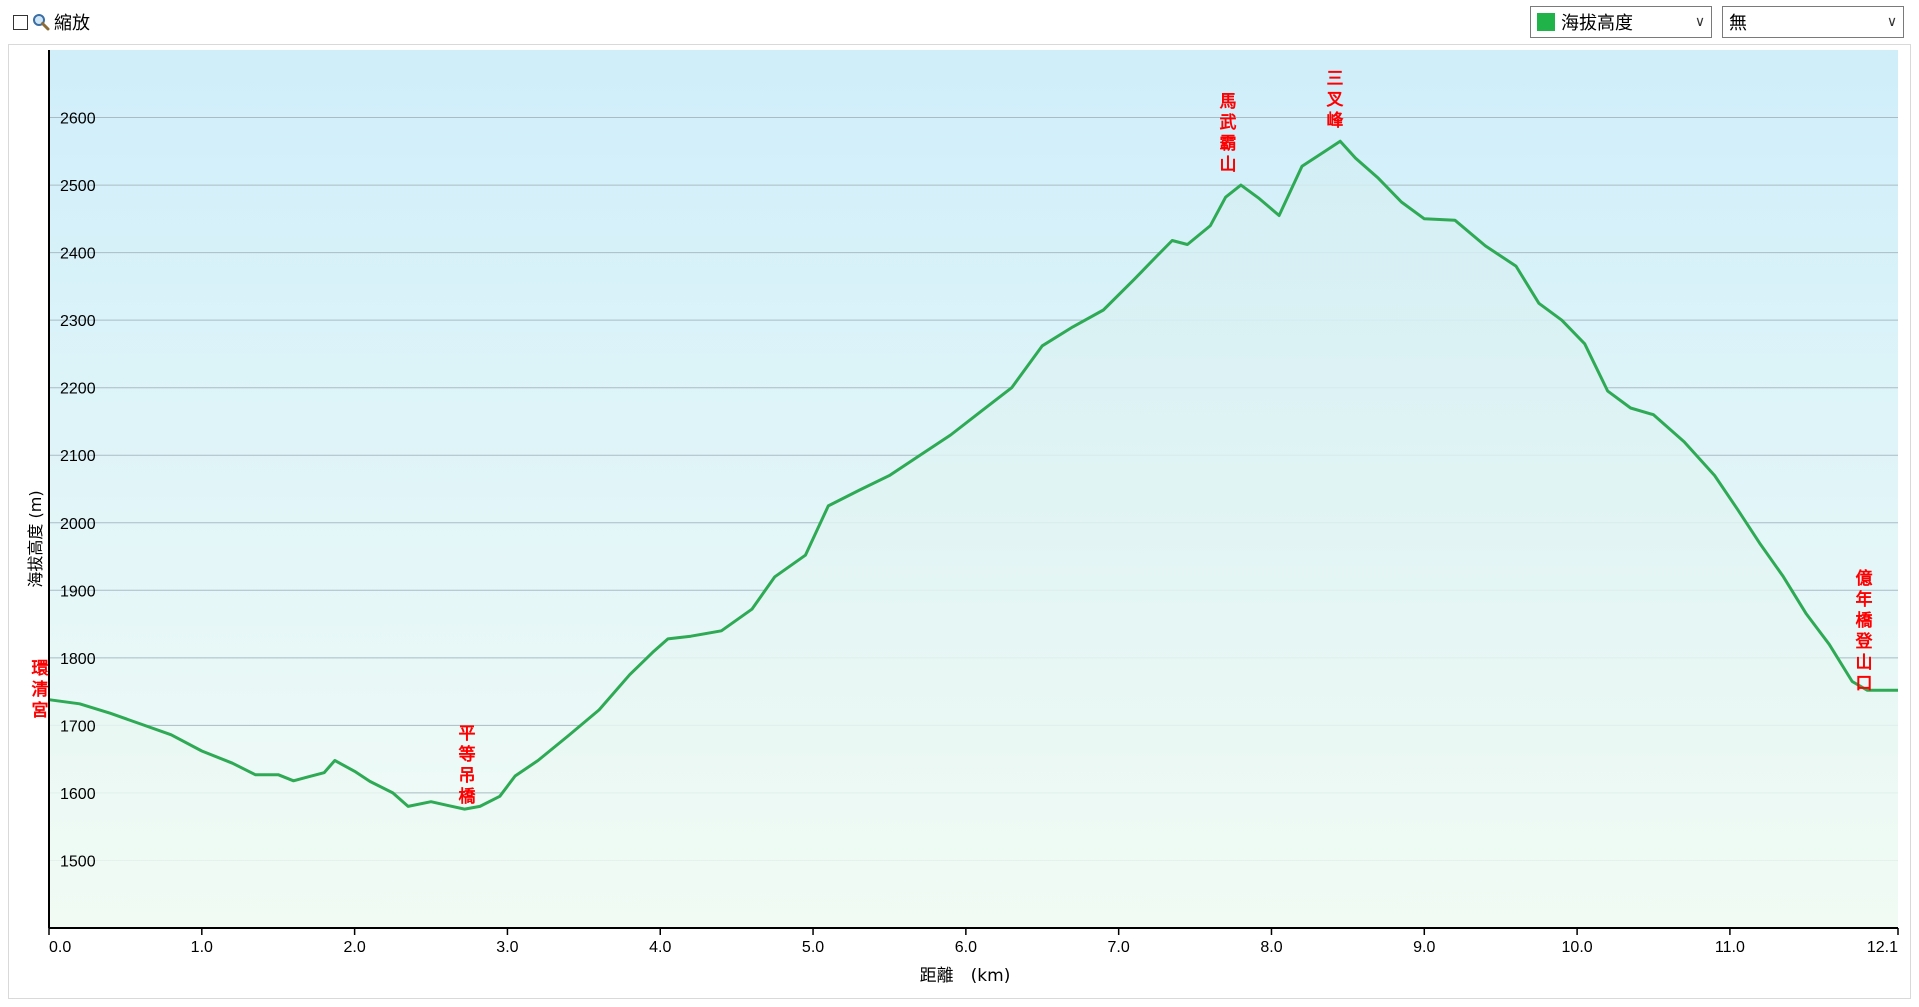  Describe the element at coordinates (1335, 100) in the screenshot. I see `waypoint-label: 三叉峰` at that location.